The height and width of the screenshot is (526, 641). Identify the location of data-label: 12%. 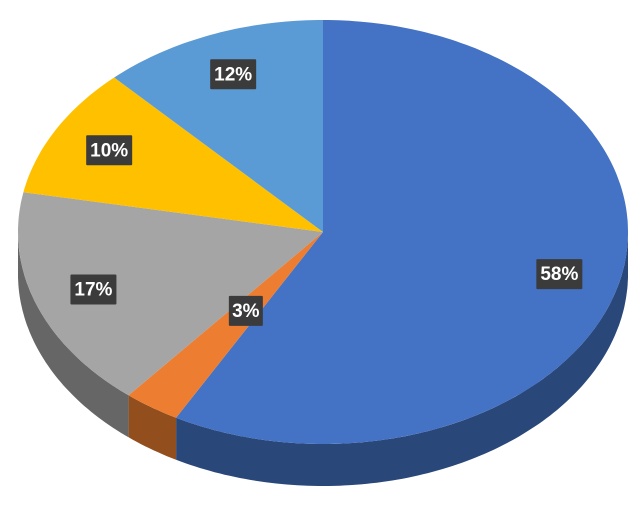
(233, 74).